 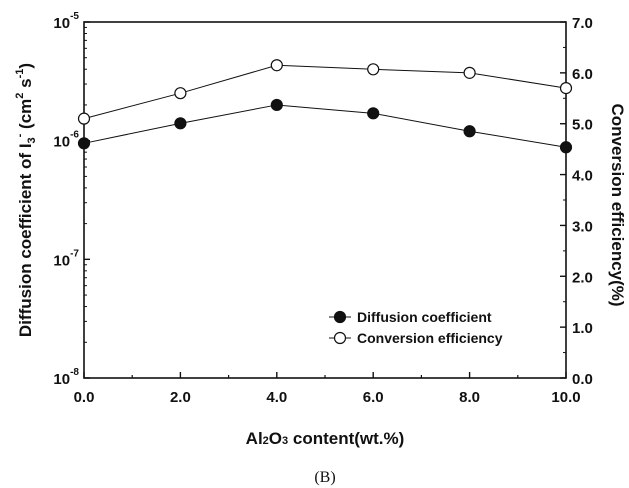 What do you see at coordinates (582, 277) in the screenshot?
I see `right-y-tick-label: 2.0` at bounding box center [582, 277].